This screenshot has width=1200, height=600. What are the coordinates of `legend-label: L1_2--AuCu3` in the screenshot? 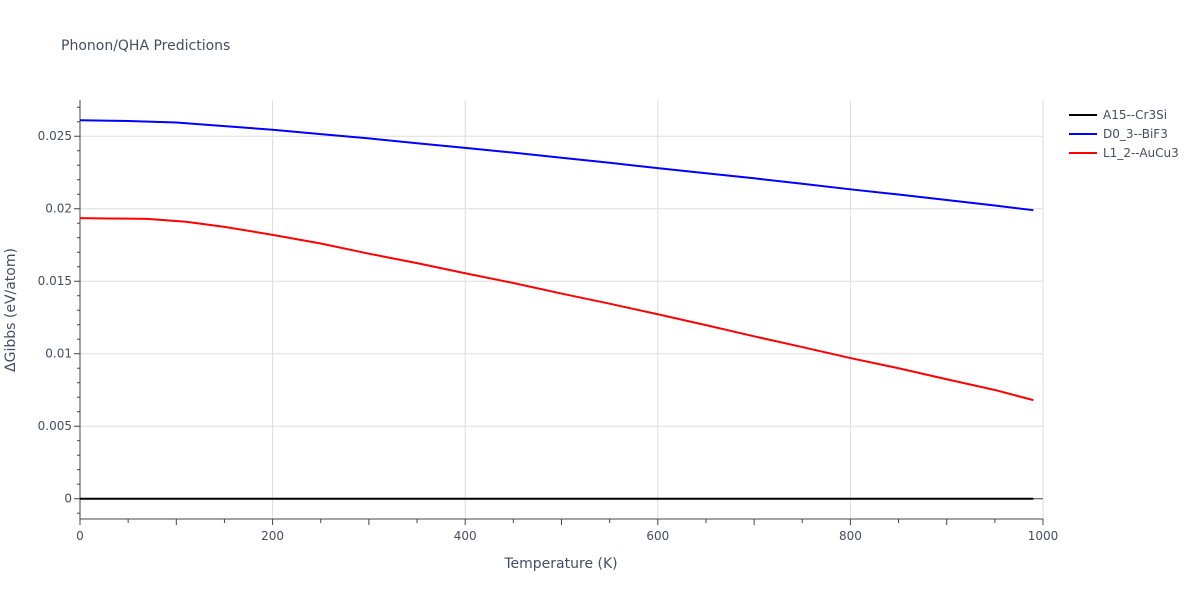 It's located at (1141, 153).